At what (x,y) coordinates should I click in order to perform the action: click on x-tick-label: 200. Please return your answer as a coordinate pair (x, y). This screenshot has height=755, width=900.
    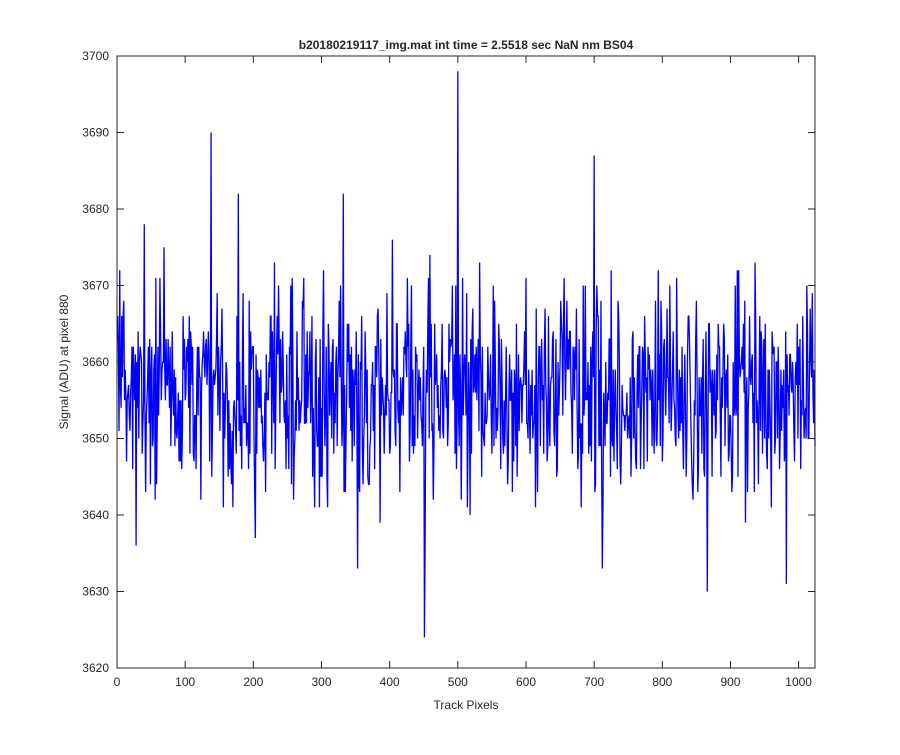
    Looking at the image, I should click on (253, 682).